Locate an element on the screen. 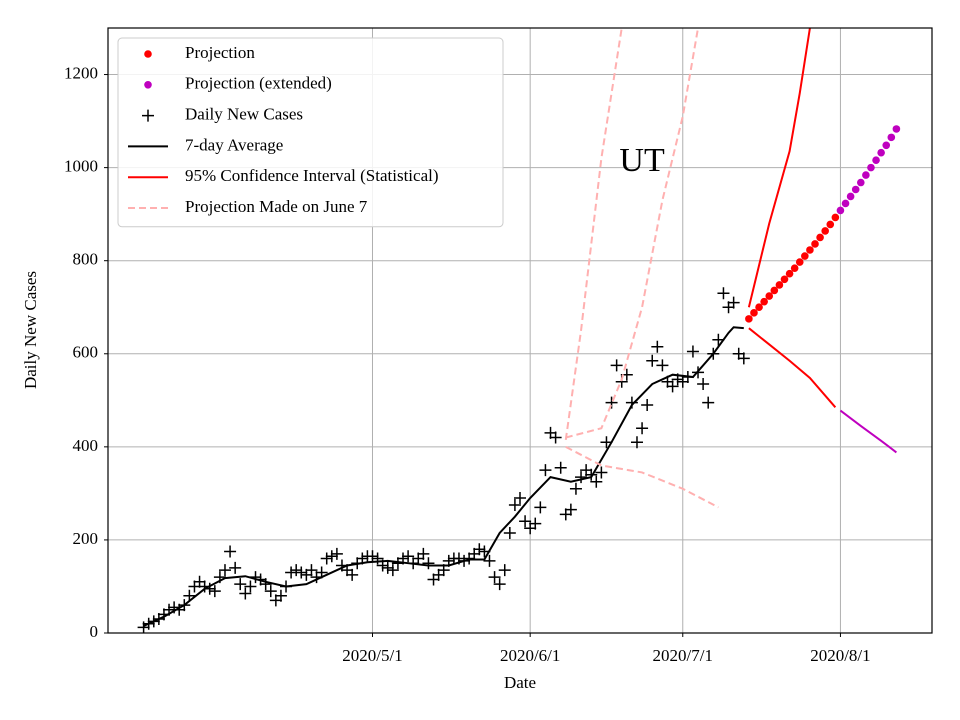 This screenshot has width=960, height=720. legend-label: Projection Made on June 7 is located at coordinates (276, 206).